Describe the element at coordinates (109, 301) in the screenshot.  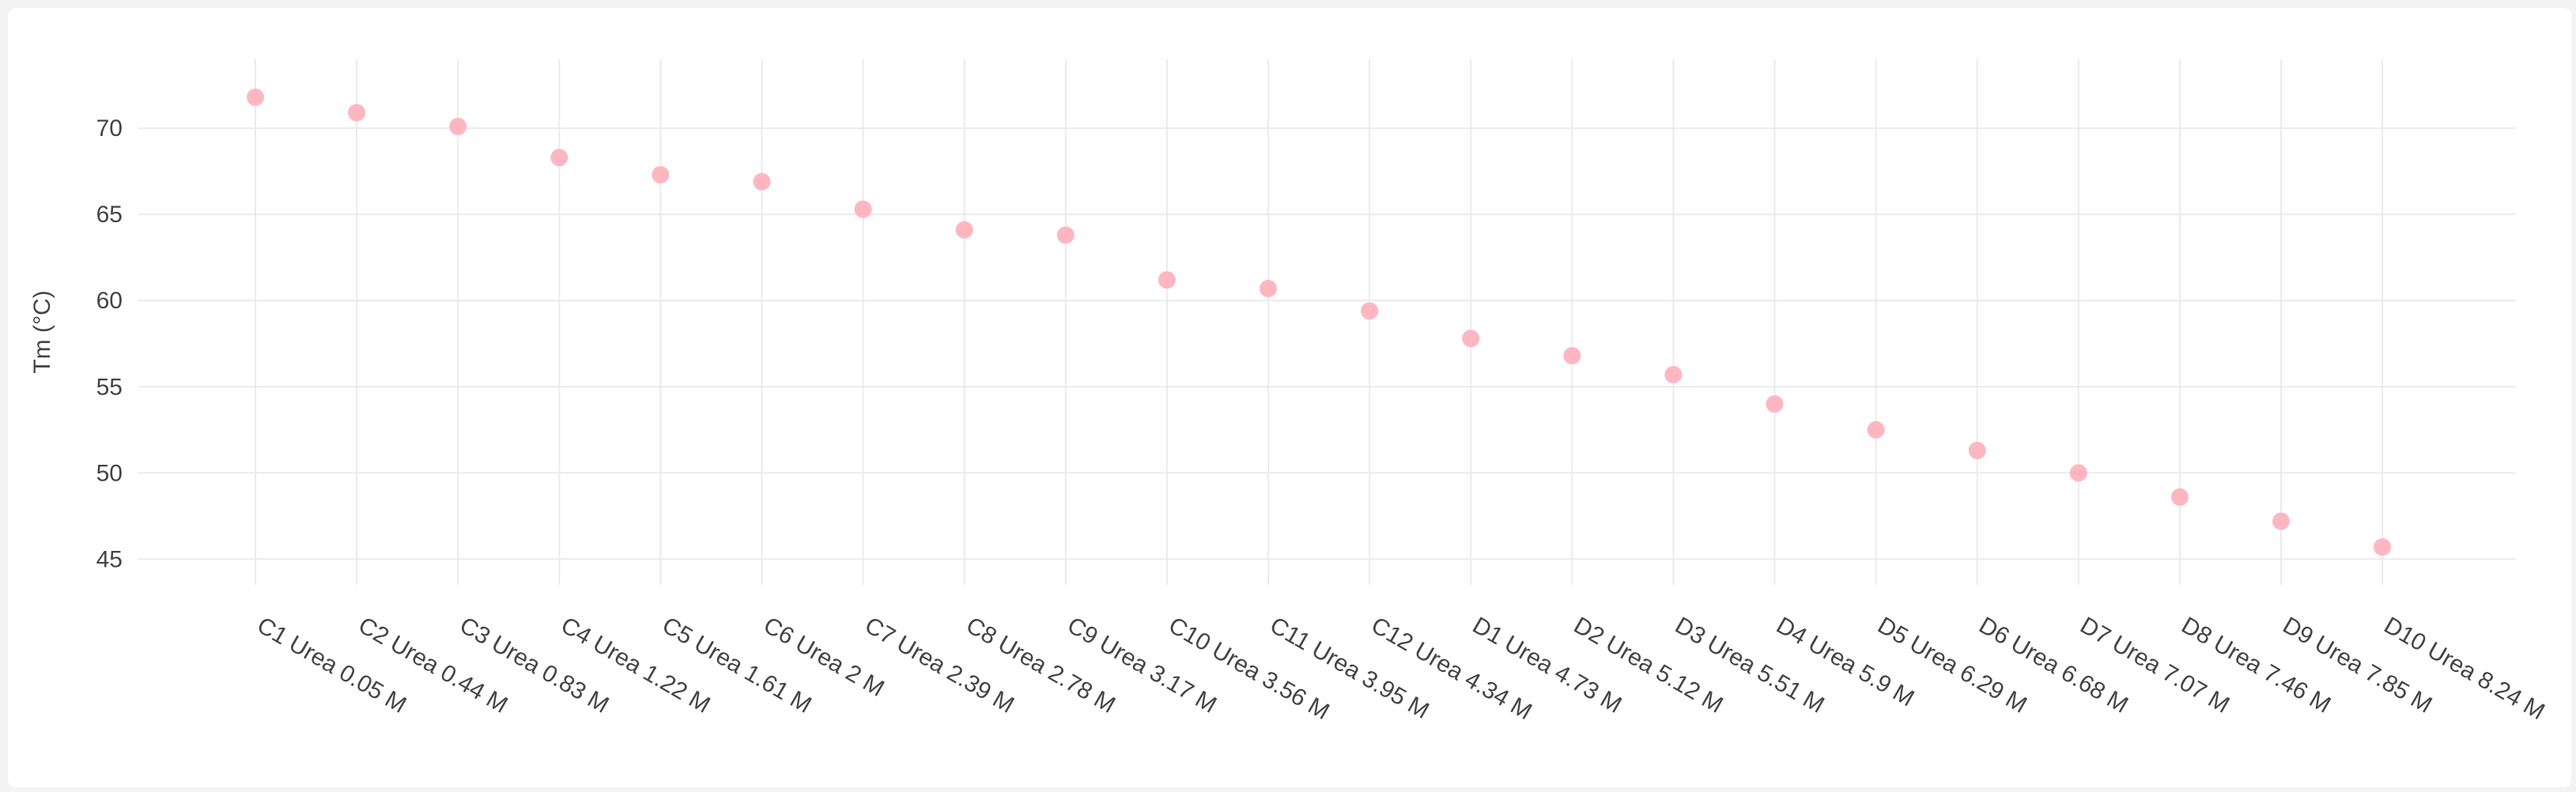
I see `y-tick-label: 60` at that location.